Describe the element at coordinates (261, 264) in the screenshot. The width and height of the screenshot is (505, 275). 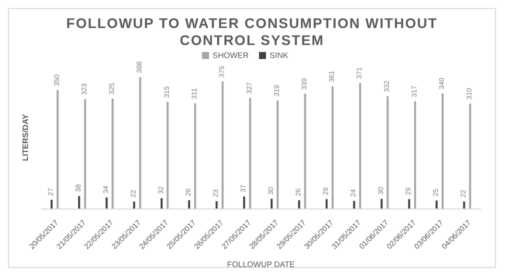
I see `x-axis-title: FOLLOWUP DATE` at that location.